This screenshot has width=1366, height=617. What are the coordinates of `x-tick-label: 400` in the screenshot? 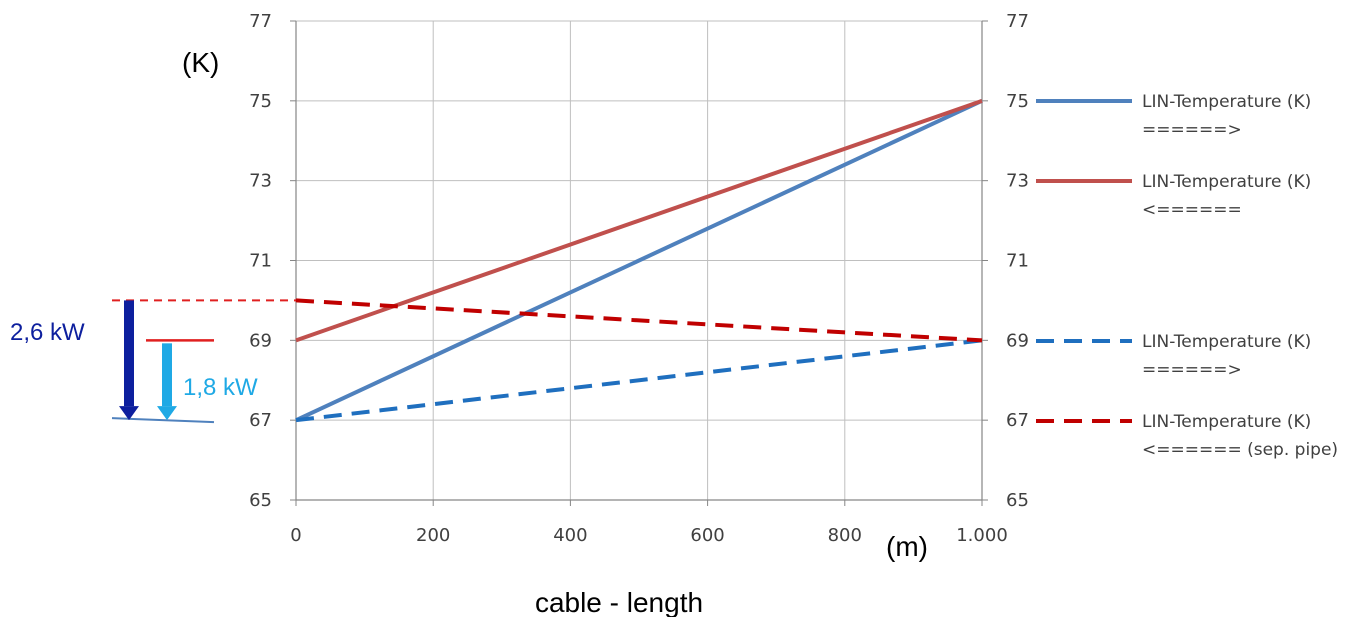 It's located at (570, 535).